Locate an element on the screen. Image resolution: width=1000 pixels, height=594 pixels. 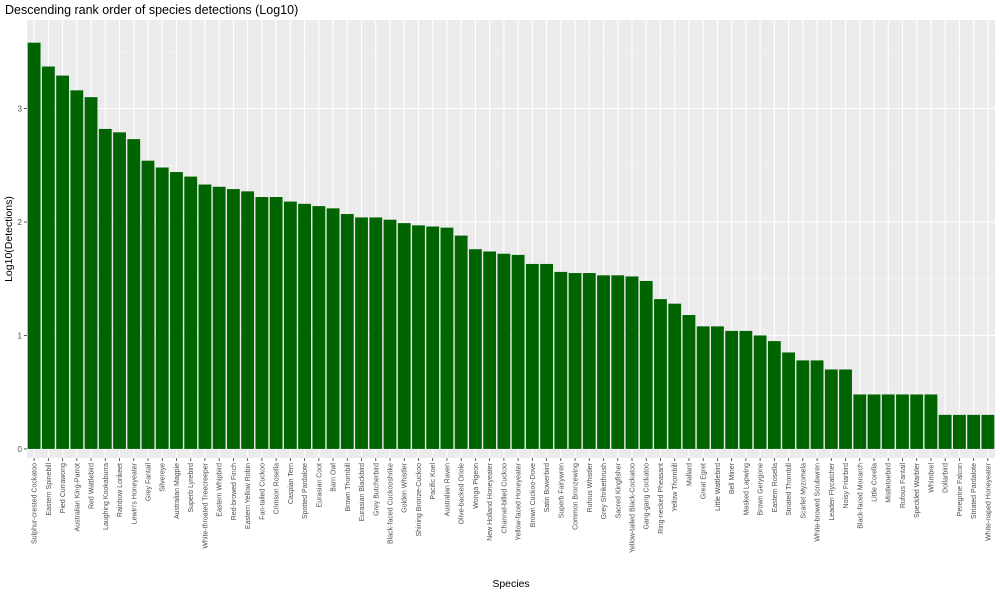
x-tick-label: Gang-gang Cockatoo is located at coordinates (647, 496).